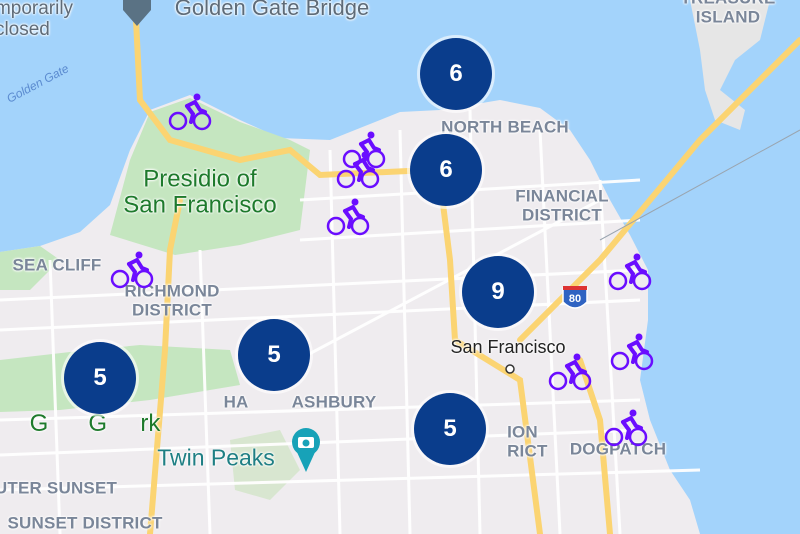 The height and width of the screenshot is (534, 800). What do you see at coordinates (510, 369) in the screenshot?
I see `city-center-dot` at bounding box center [510, 369].